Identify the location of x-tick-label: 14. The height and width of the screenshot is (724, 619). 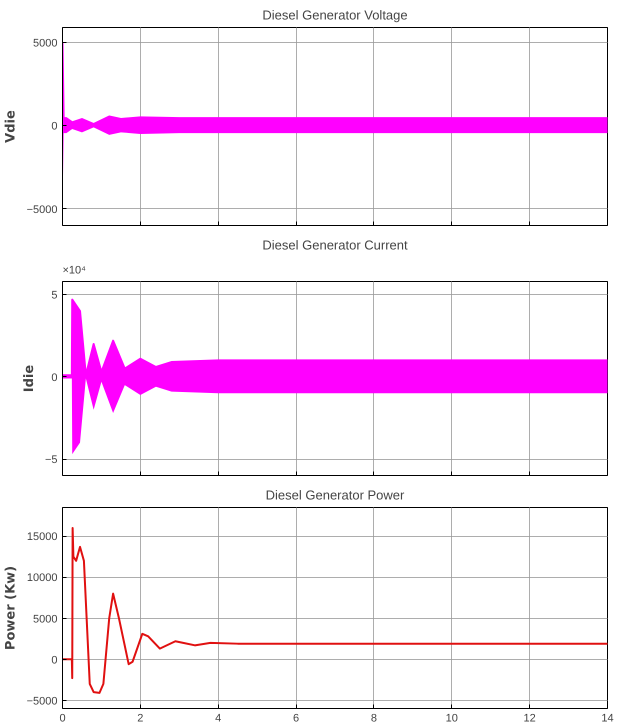
(607, 718).